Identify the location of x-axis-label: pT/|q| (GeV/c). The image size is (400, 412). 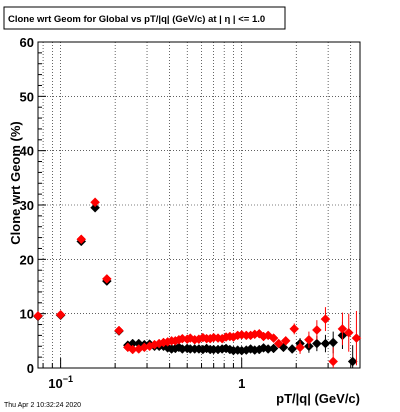
(318, 398).